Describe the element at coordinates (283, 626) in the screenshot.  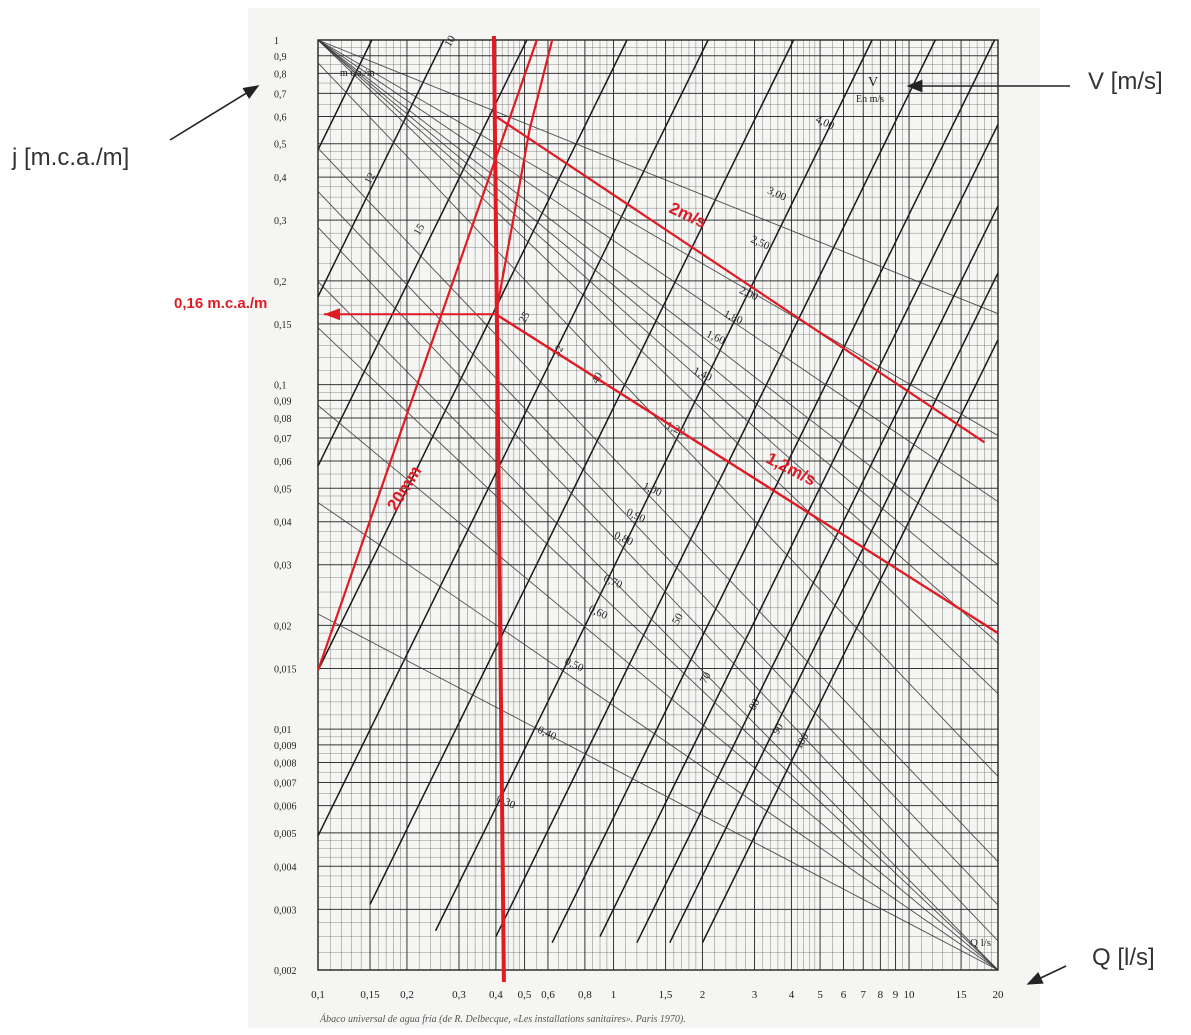
I see `y-tick-label: 0,02` at that location.